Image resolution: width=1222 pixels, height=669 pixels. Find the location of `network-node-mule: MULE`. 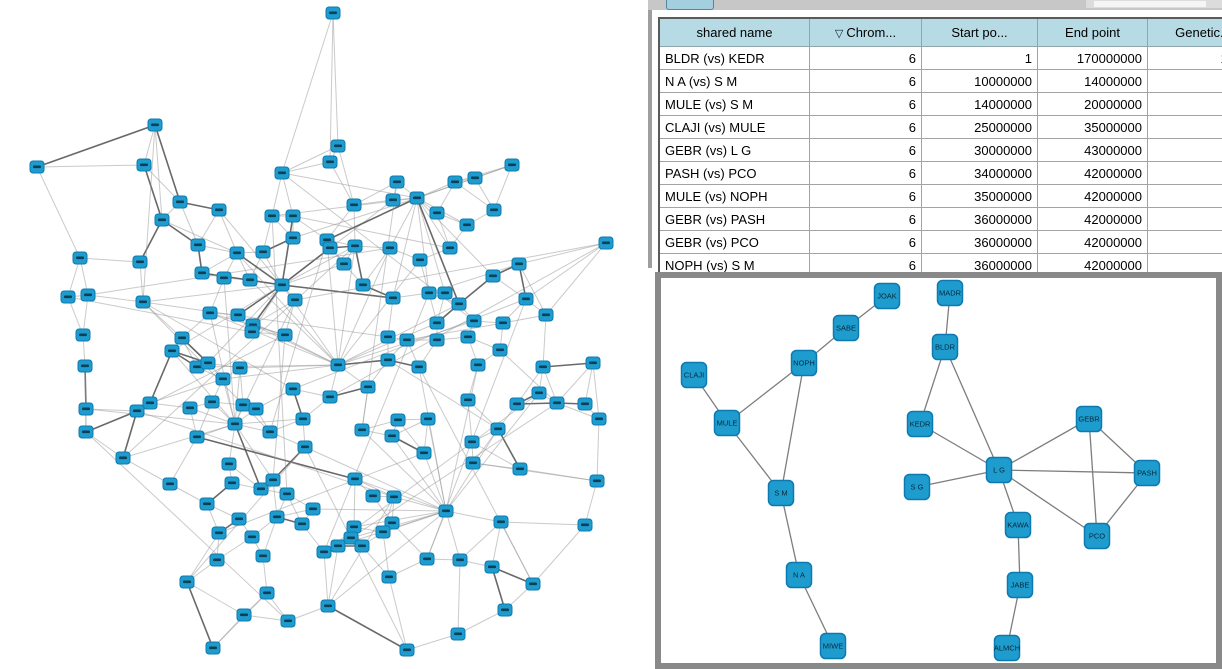

network-node-mule: MULE is located at coordinates (727, 423).